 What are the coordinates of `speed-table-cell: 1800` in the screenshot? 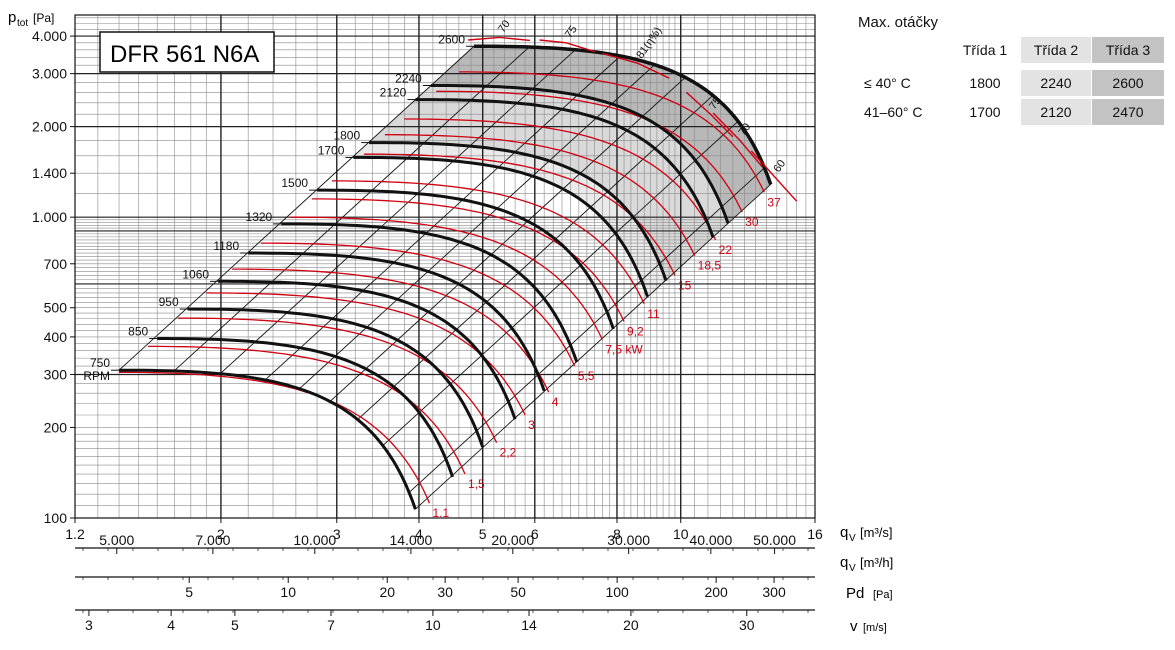 It's located at (985, 83).